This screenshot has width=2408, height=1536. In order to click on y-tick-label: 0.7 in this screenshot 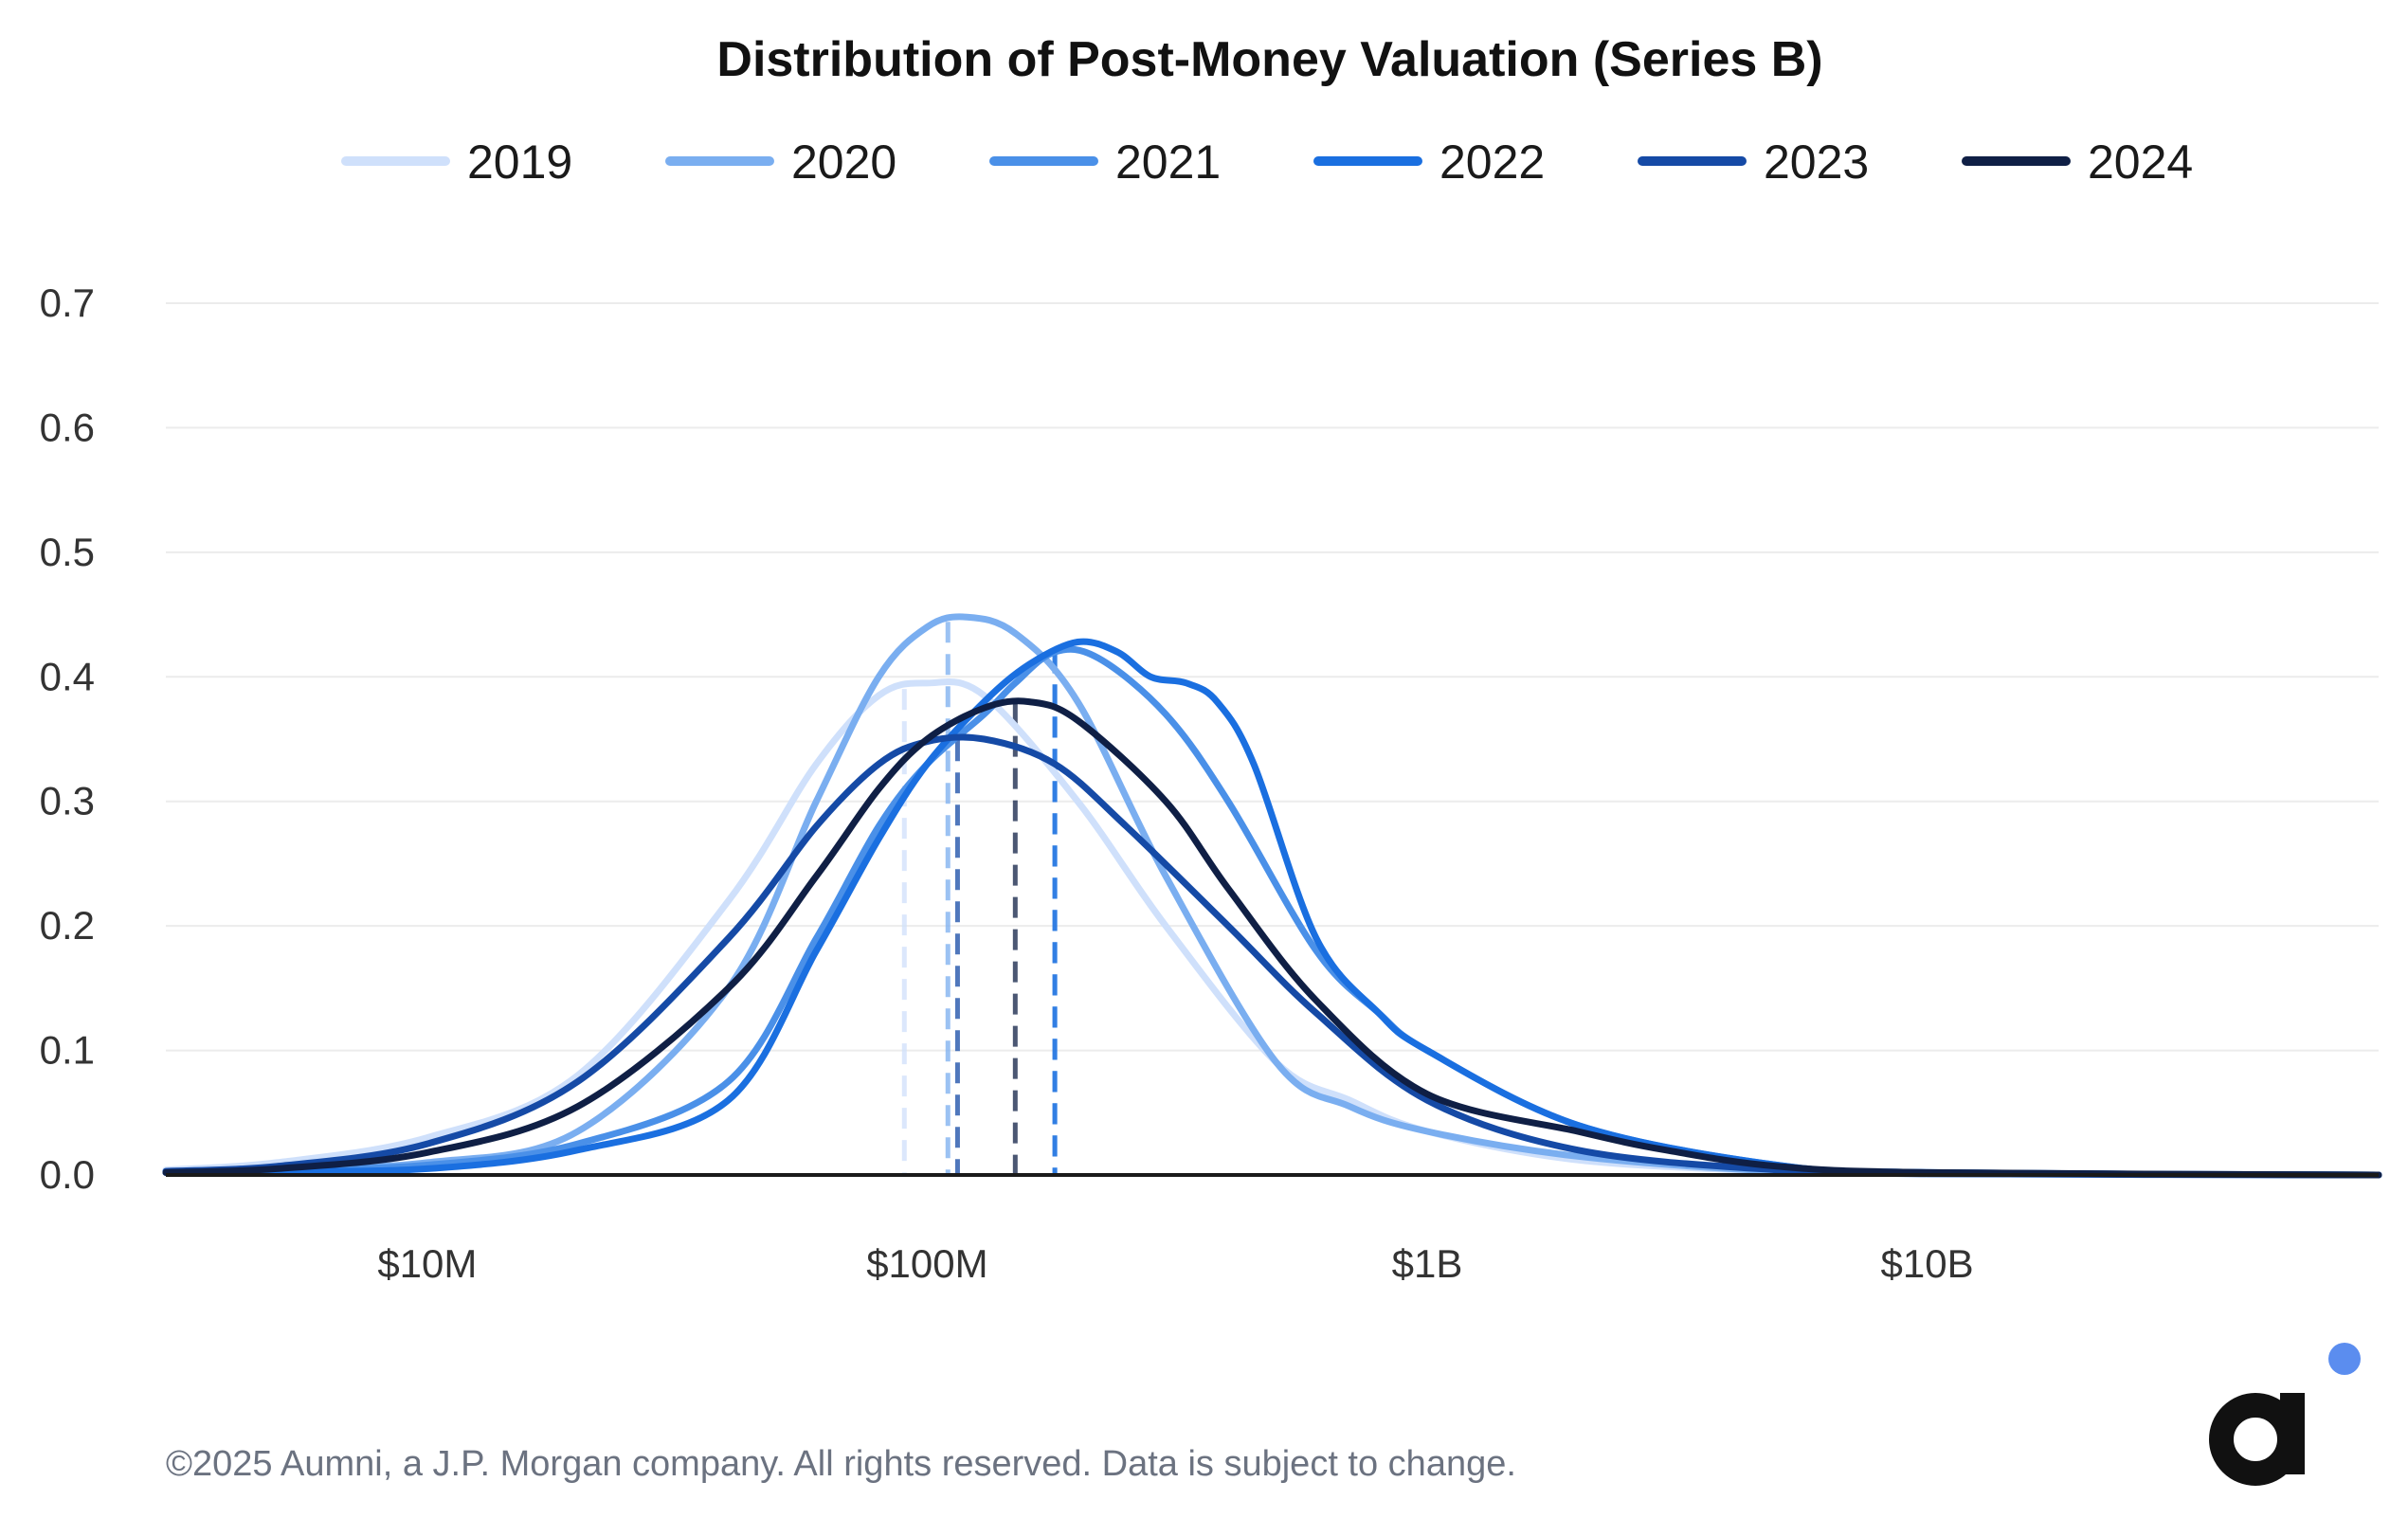, I will do `click(67, 302)`.